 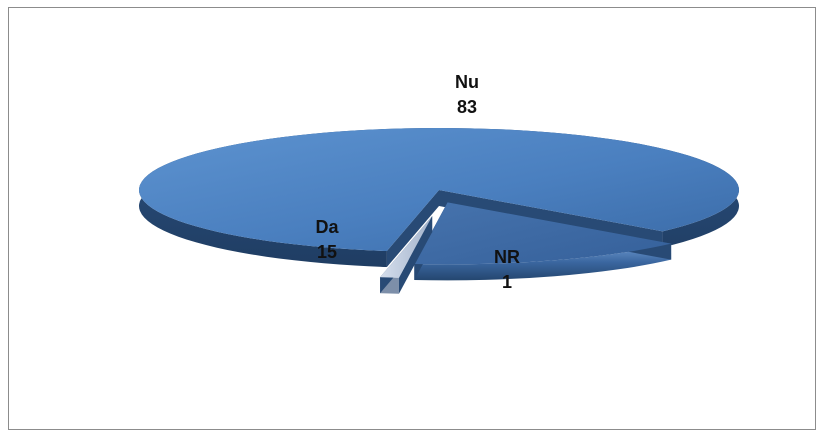 I want to click on slice-da, so click(x=543, y=241).